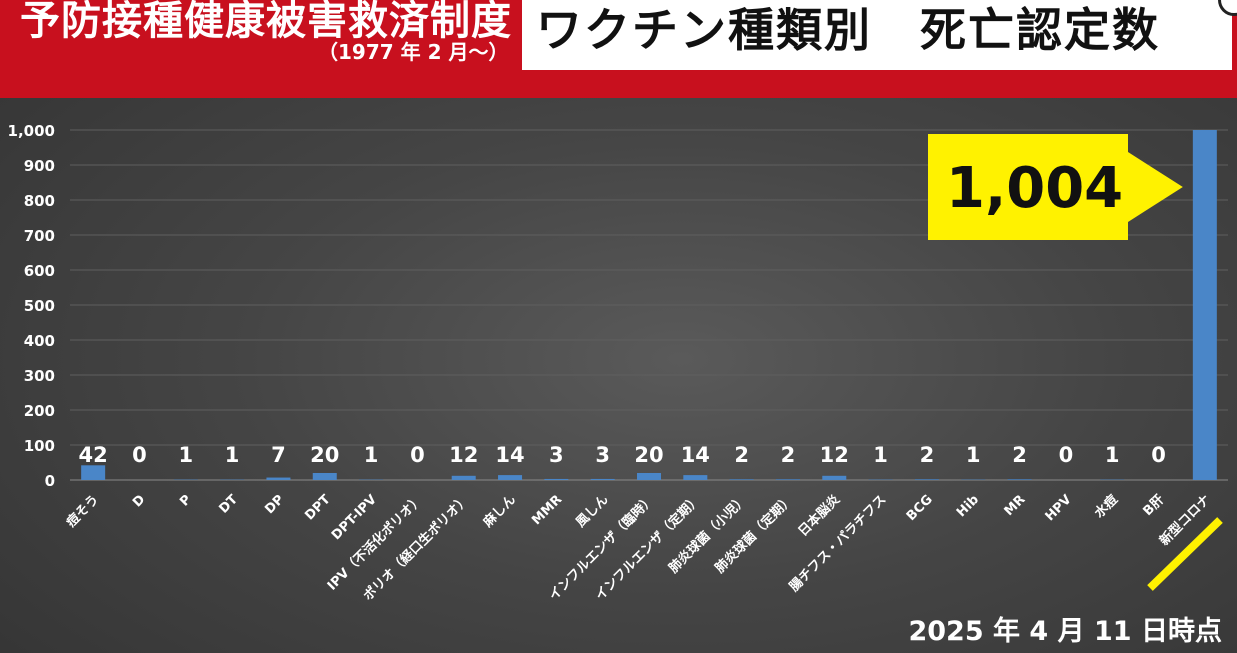 This screenshot has height=653, width=1237. What do you see at coordinates (1184, 520) in the screenshot?
I see `x-tick-label: 新型コロナ` at bounding box center [1184, 520].